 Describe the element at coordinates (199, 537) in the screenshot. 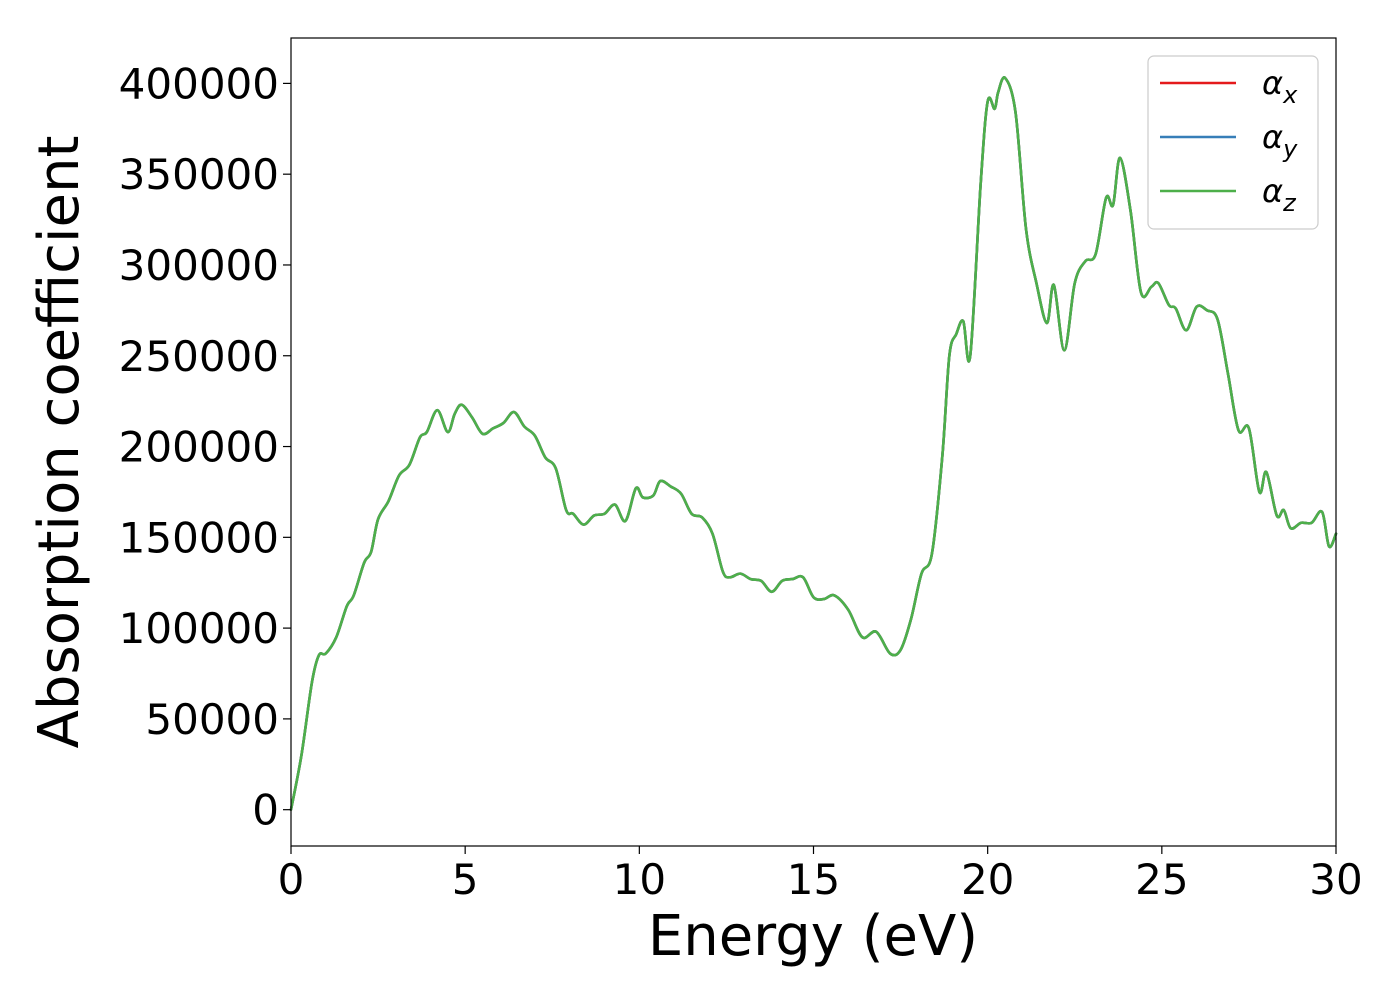

I see `y-tick-label: 150000` at that location.